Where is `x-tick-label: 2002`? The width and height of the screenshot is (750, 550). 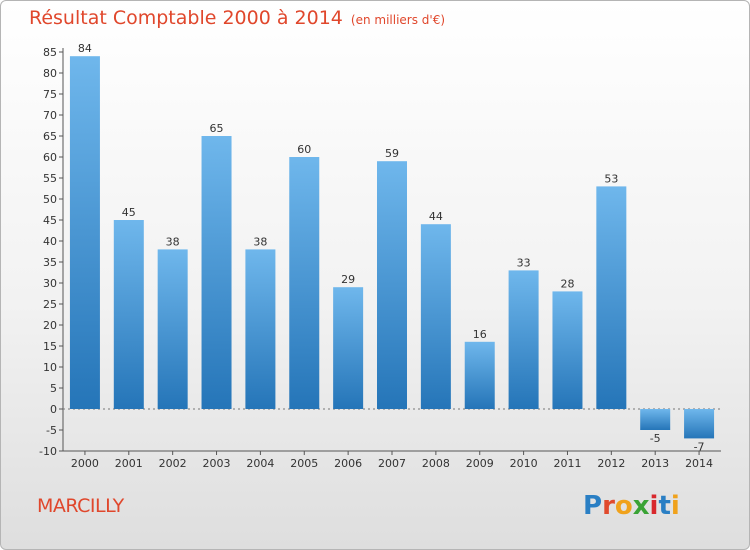 x-tick-label: 2002 is located at coordinates (173, 463).